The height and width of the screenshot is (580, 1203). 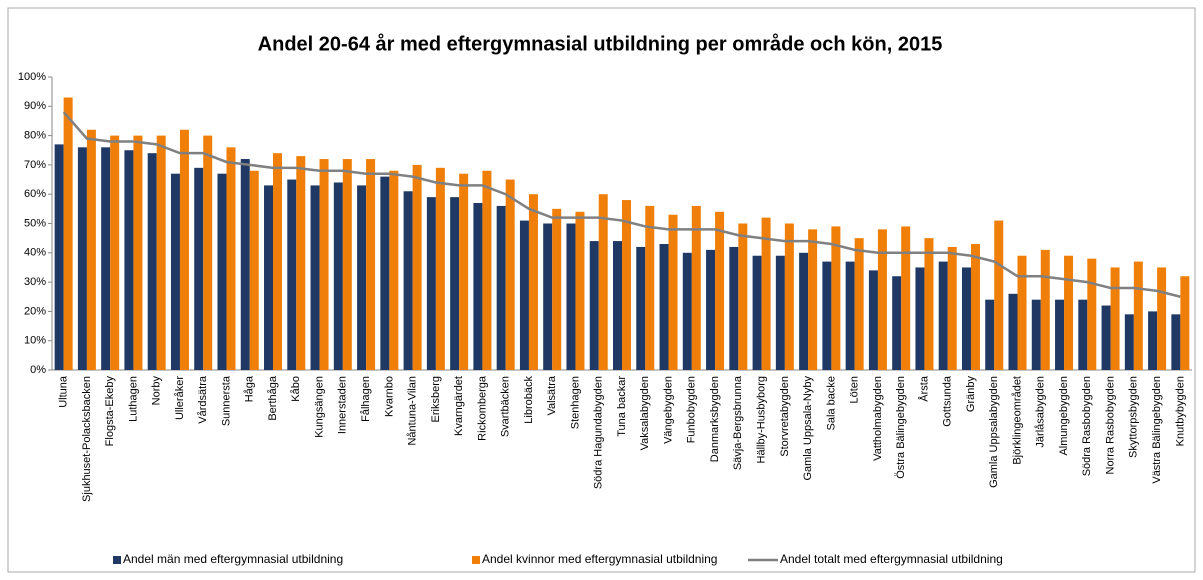 What do you see at coordinates (87, 439) in the screenshot?
I see `x-tick-label: Sjukhuset-Polacksbacken` at bounding box center [87, 439].